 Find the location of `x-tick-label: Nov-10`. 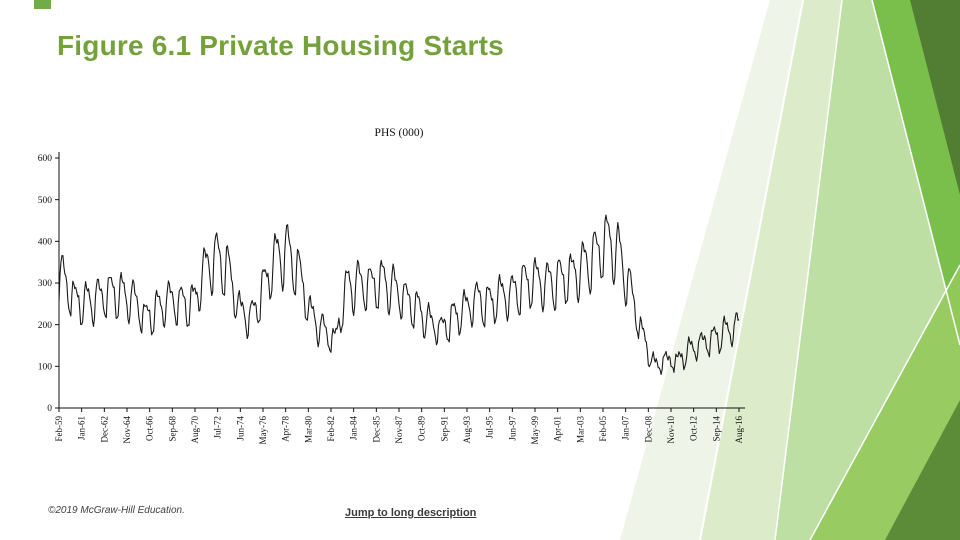

x-tick-label: Nov-10 is located at coordinates (671, 430).